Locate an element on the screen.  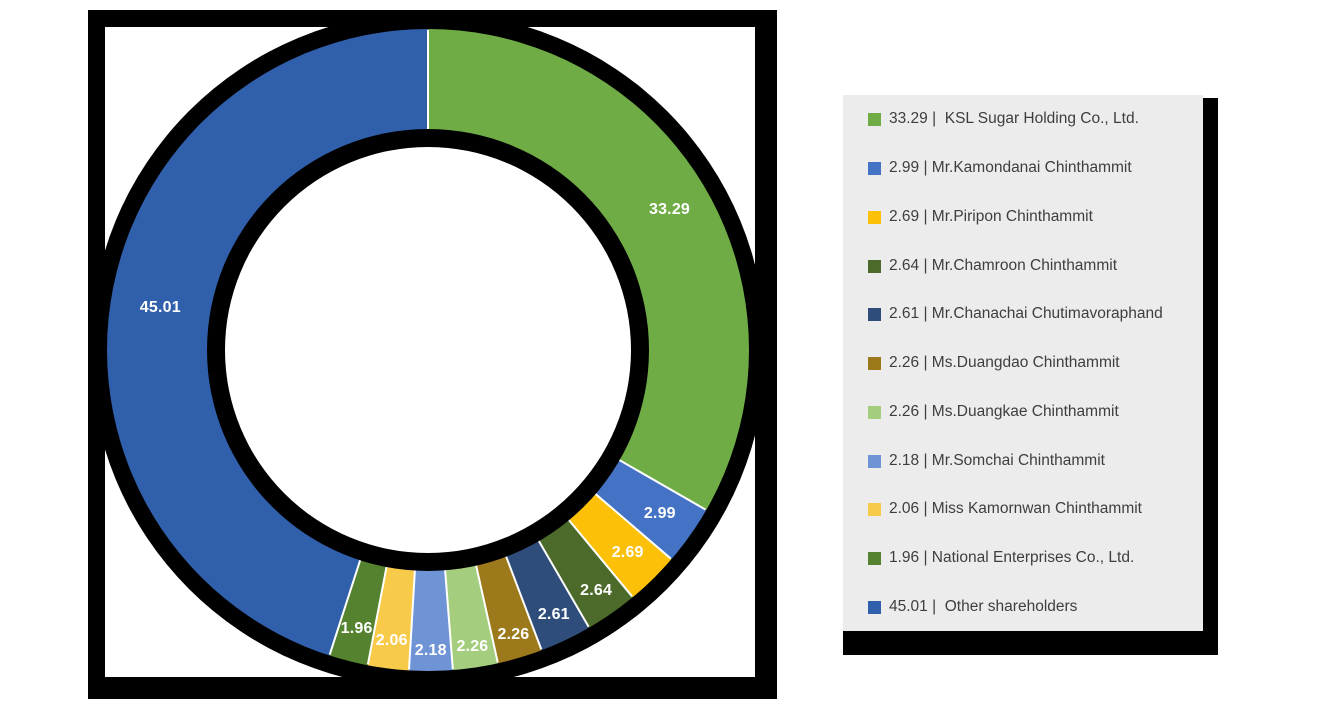
legend-item: 1.96 | National Enterprises Co., Ltd. is located at coordinates (1023, 558).